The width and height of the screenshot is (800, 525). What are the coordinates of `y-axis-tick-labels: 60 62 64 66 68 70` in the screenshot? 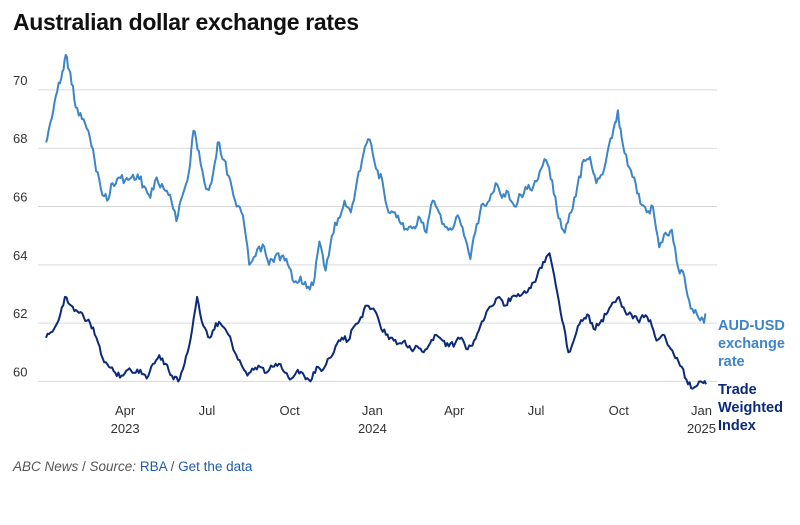 It's located at (20, 226).